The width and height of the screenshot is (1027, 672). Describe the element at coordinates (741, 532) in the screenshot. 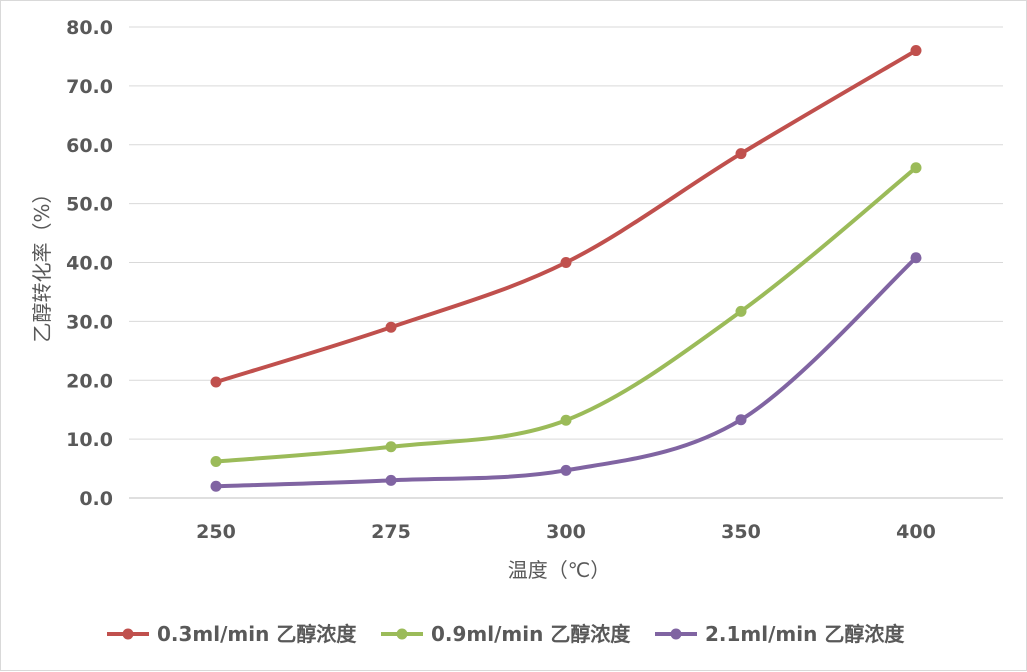

I see `x-tick-label: 350` at that location.